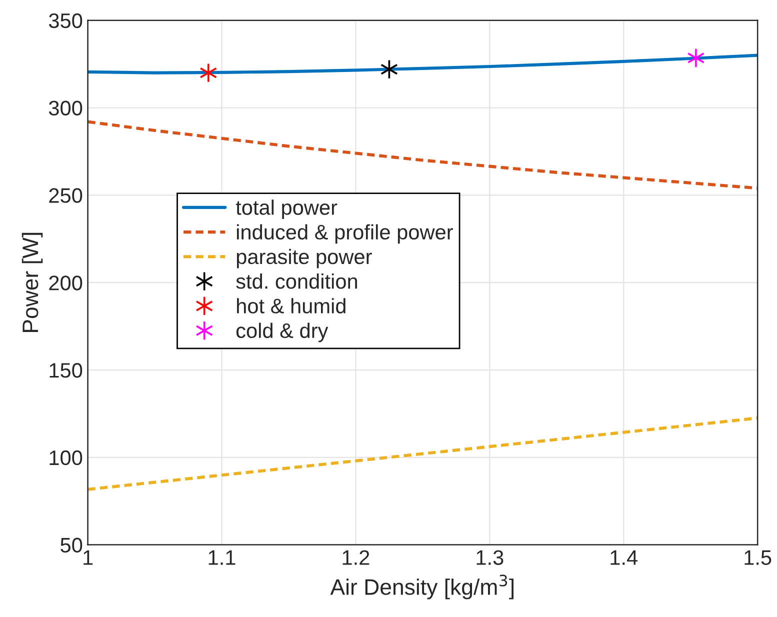 The image size is (777, 617). I want to click on legend-label: parasite power, so click(304, 258).